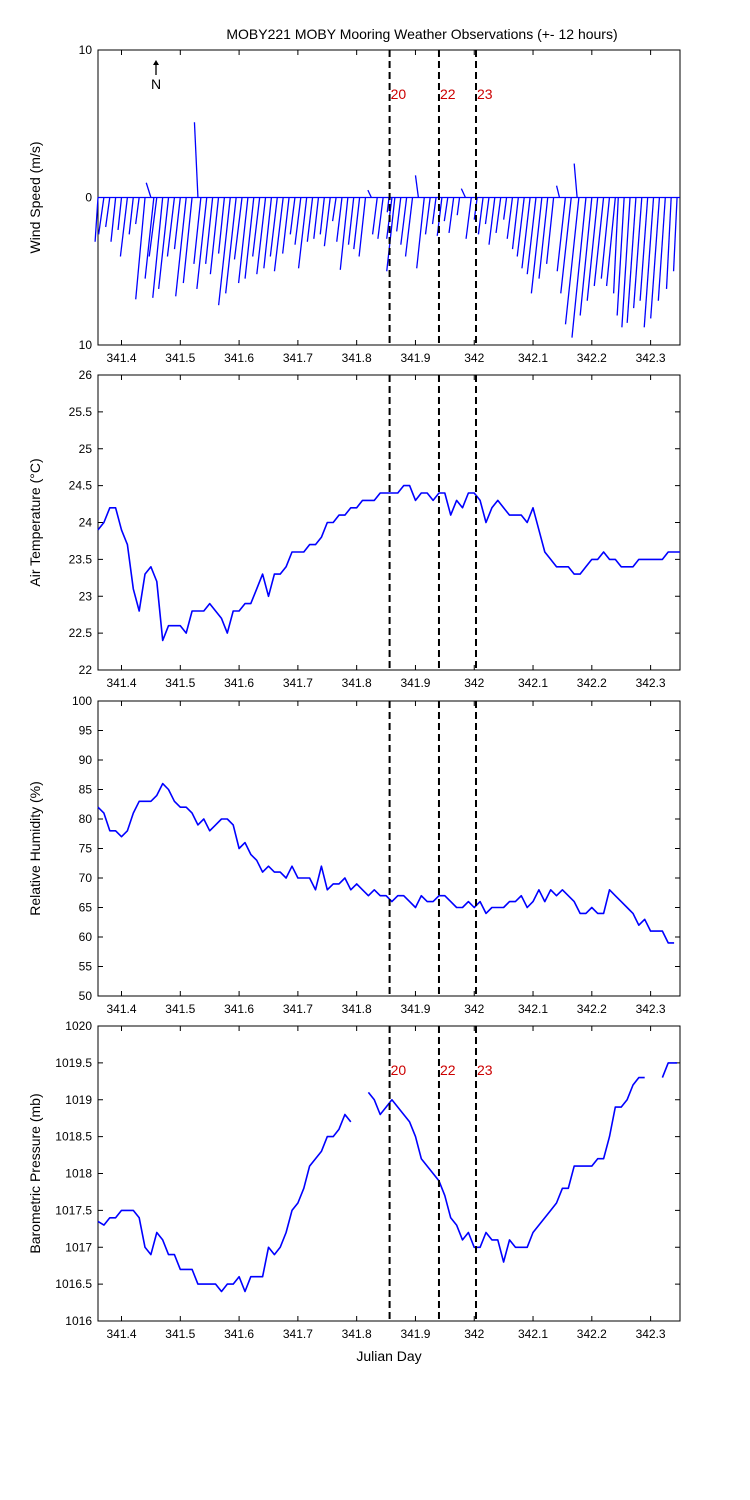 The image size is (750, 1500). I want to click on humidity-xtick-label: 341.4, so click(121, 1009).